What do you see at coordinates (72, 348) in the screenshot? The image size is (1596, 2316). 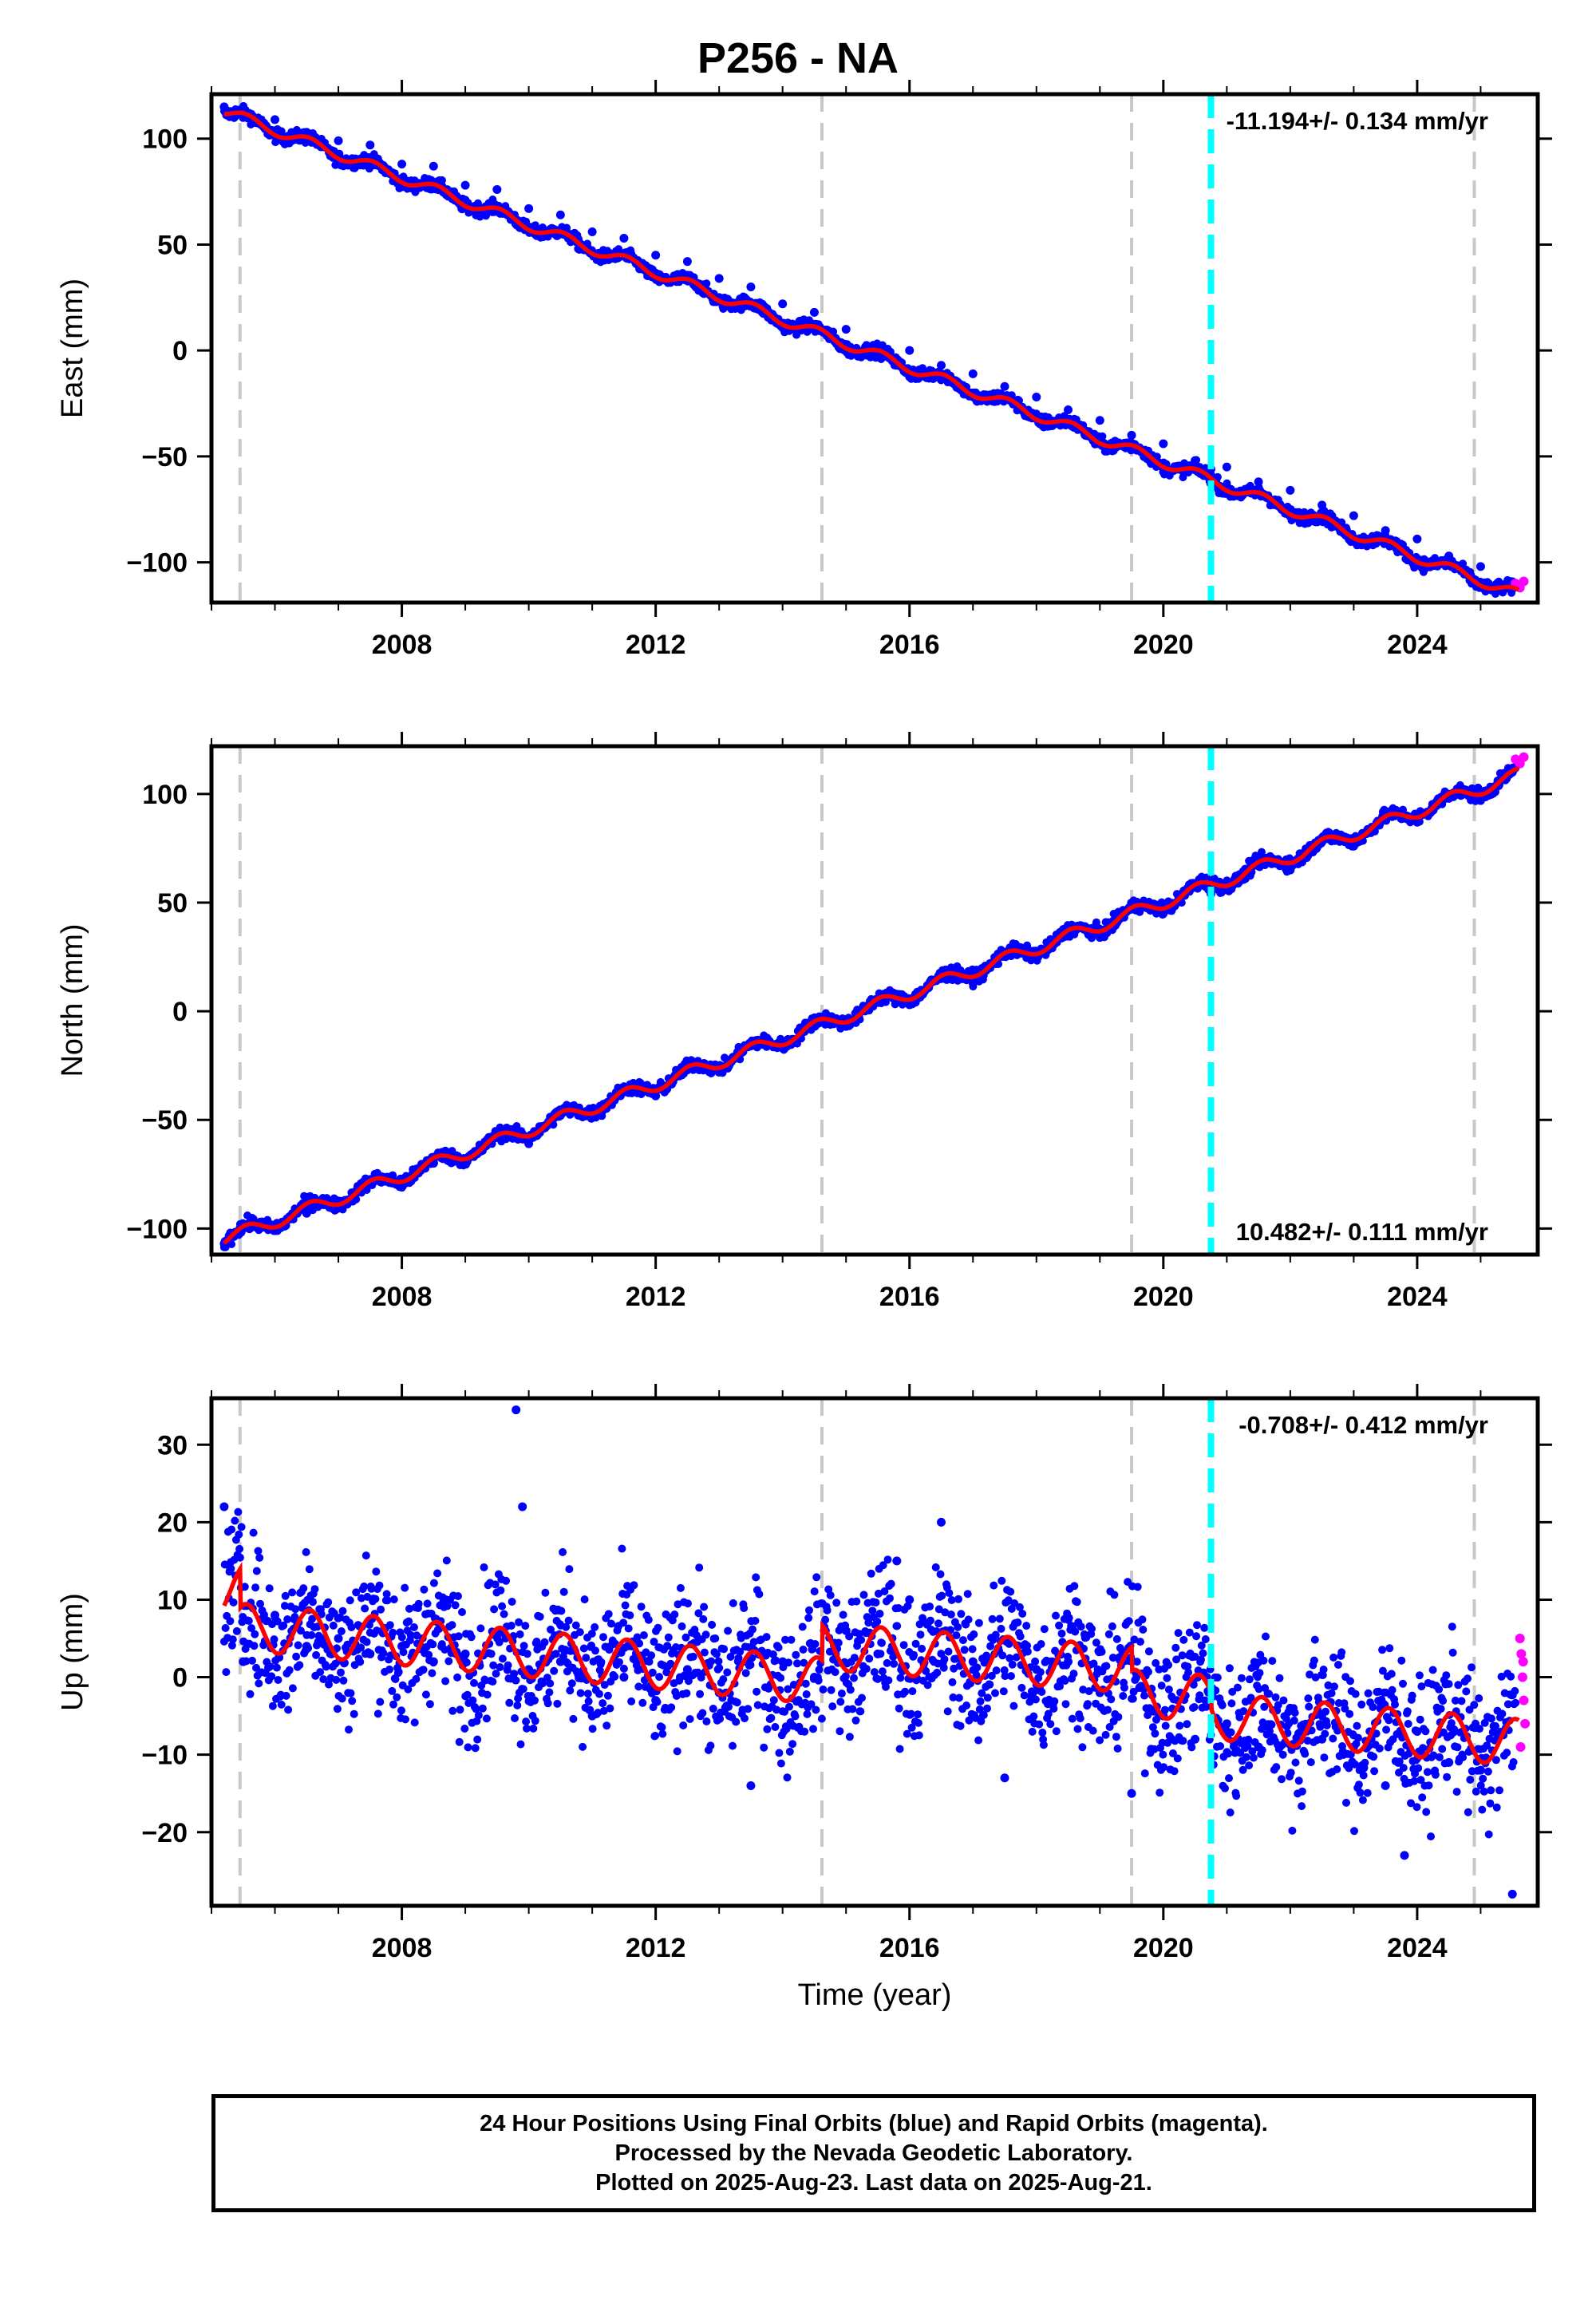 I see `y-axis-label: East (mm)` at bounding box center [72, 348].